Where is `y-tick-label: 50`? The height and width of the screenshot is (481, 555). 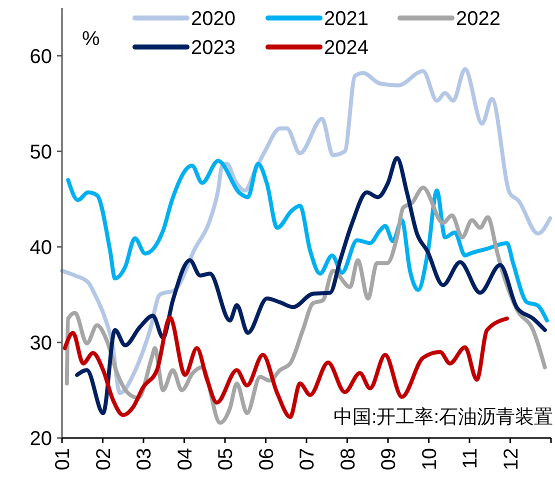
y-tick-label: 50 is located at coordinates (41, 152).